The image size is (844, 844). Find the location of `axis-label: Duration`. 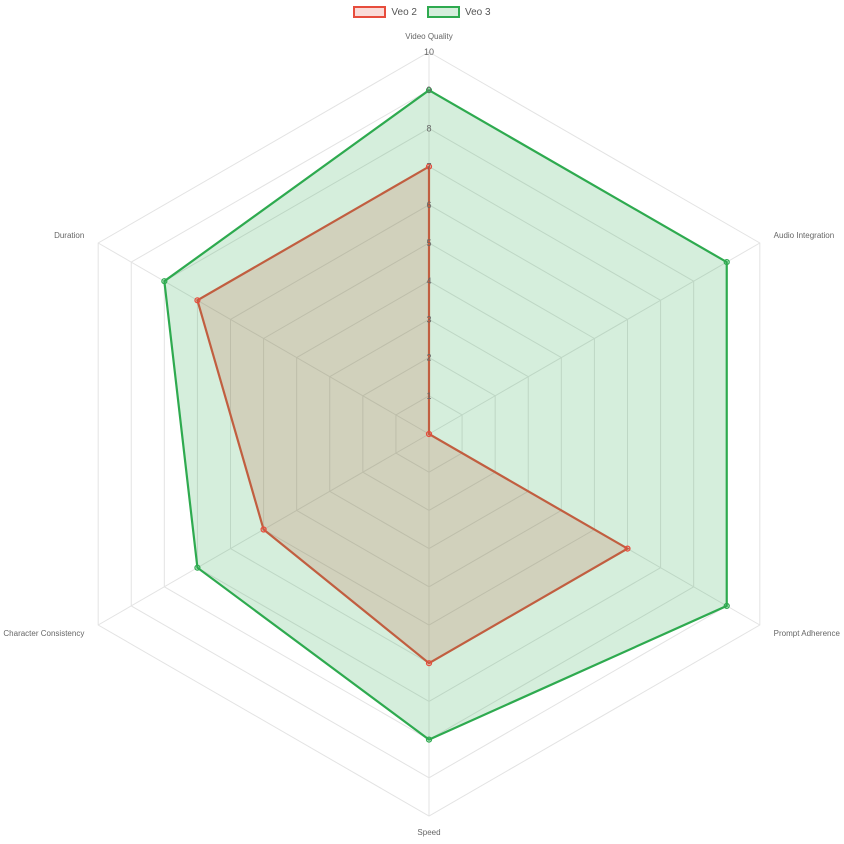

axis-label: Duration is located at coordinates (69, 235).